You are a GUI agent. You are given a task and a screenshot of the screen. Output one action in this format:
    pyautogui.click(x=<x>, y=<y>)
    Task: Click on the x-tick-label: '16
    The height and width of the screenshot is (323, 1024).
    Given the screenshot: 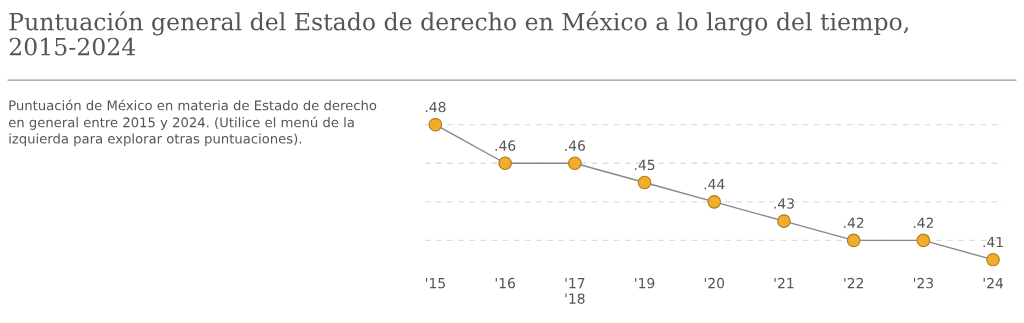 What is the action you would take?
    pyautogui.click(x=505, y=283)
    